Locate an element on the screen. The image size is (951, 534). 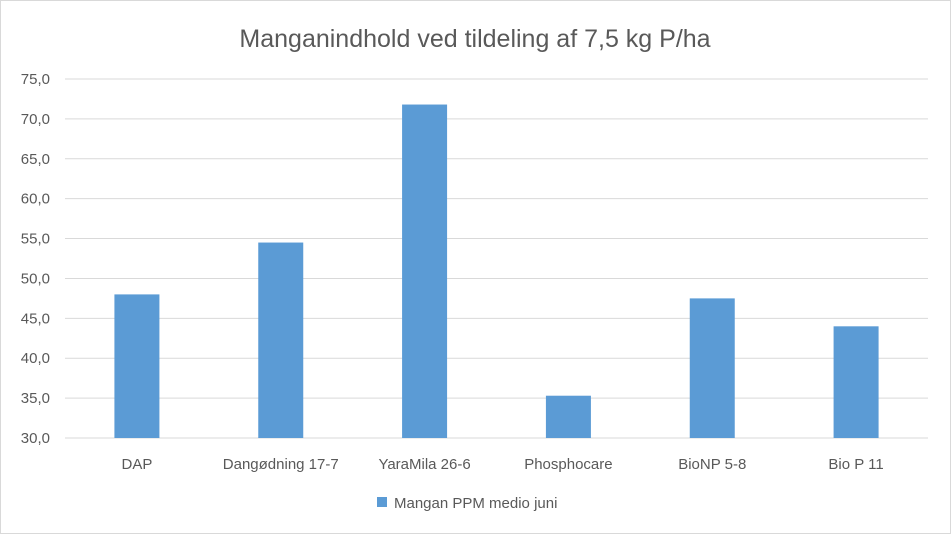
y-tick-label: 45,0 is located at coordinates (35, 318).